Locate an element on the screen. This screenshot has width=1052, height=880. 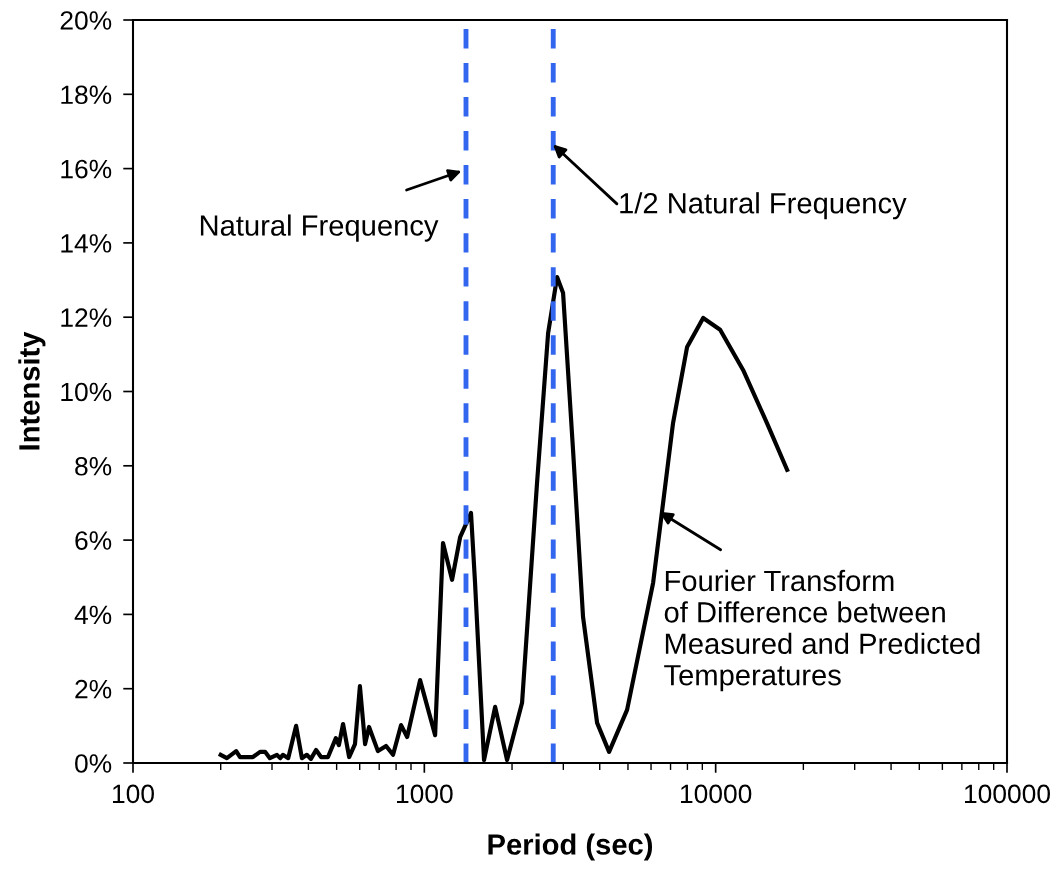
y-axis-title: Intensity is located at coordinates (32, 390).